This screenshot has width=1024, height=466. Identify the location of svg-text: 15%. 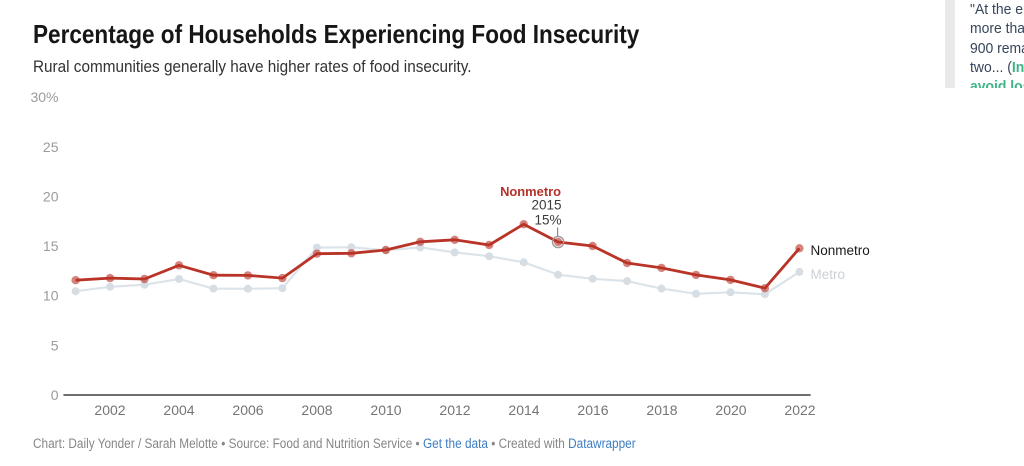
(547, 219).